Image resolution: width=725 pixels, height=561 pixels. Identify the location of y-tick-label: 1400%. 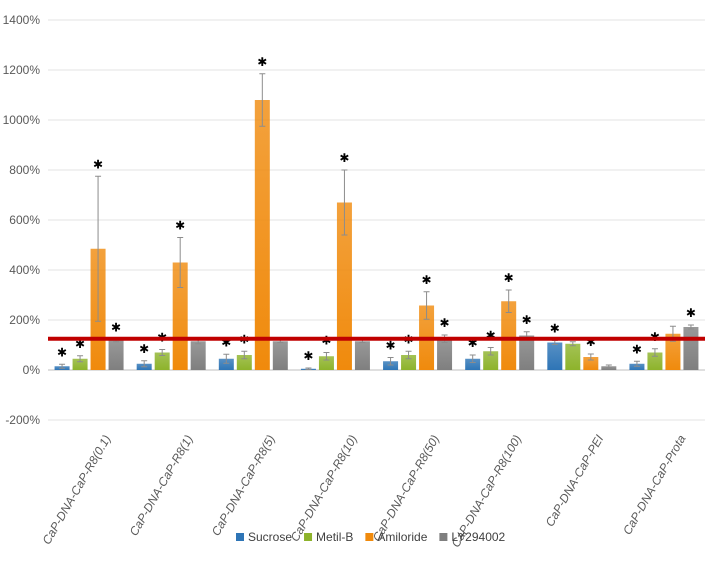
(22, 20).